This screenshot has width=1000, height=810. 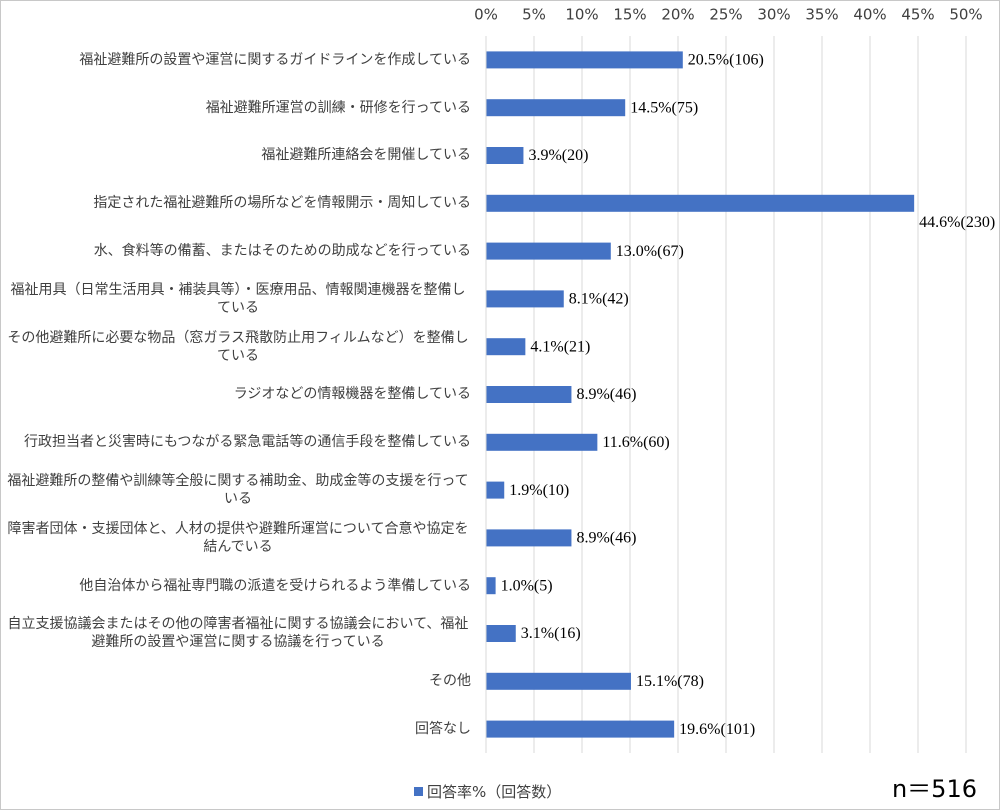 What do you see at coordinates (275, 59) in the screenshot?
I see `y-tick-label: 福祉避難所の設置や運営に関するガイドラインを作成している` at bounding box center [275, 59].